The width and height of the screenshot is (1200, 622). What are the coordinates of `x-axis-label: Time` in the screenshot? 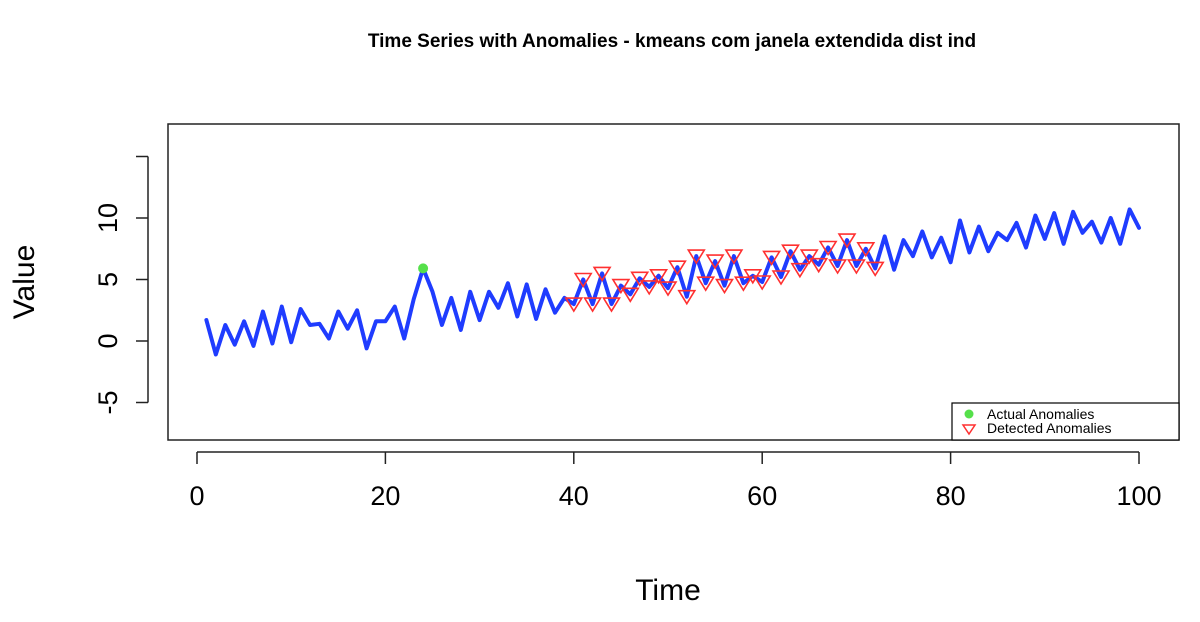 It's located at (668, 590).